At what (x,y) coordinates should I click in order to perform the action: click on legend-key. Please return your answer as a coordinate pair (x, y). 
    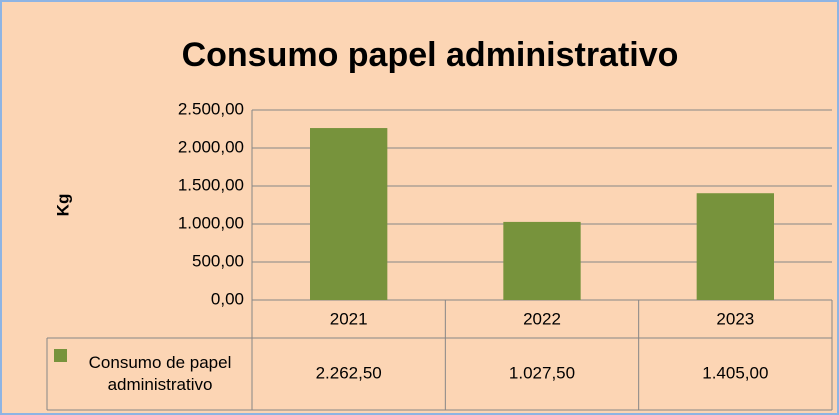
    Looking at the image, I should click on (60, 355).